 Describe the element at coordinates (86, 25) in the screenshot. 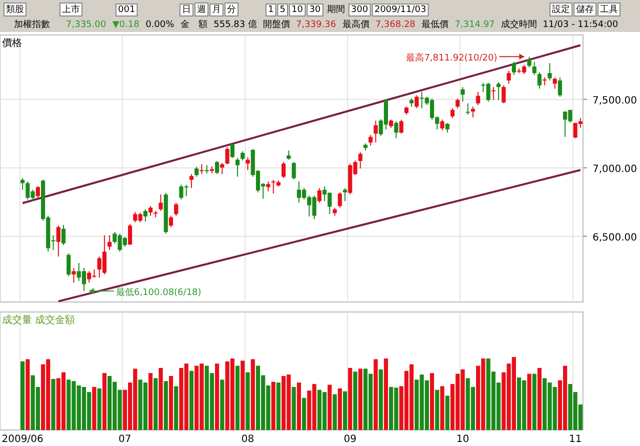

I see `text: 7,335.00` at that location.